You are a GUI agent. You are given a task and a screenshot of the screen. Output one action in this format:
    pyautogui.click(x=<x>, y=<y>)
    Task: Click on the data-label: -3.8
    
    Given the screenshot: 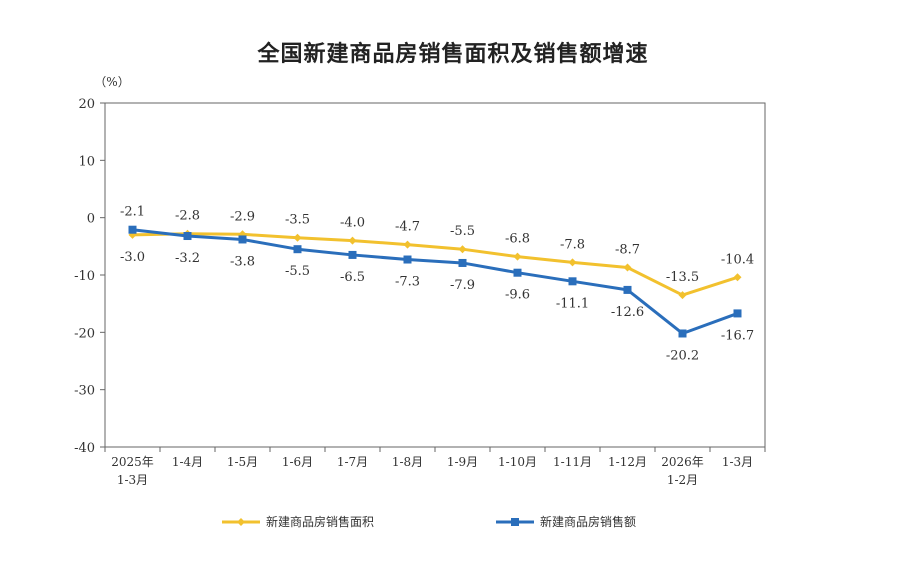 What is the action you would take?
    pyautogui.click(x=242, y=261)
    